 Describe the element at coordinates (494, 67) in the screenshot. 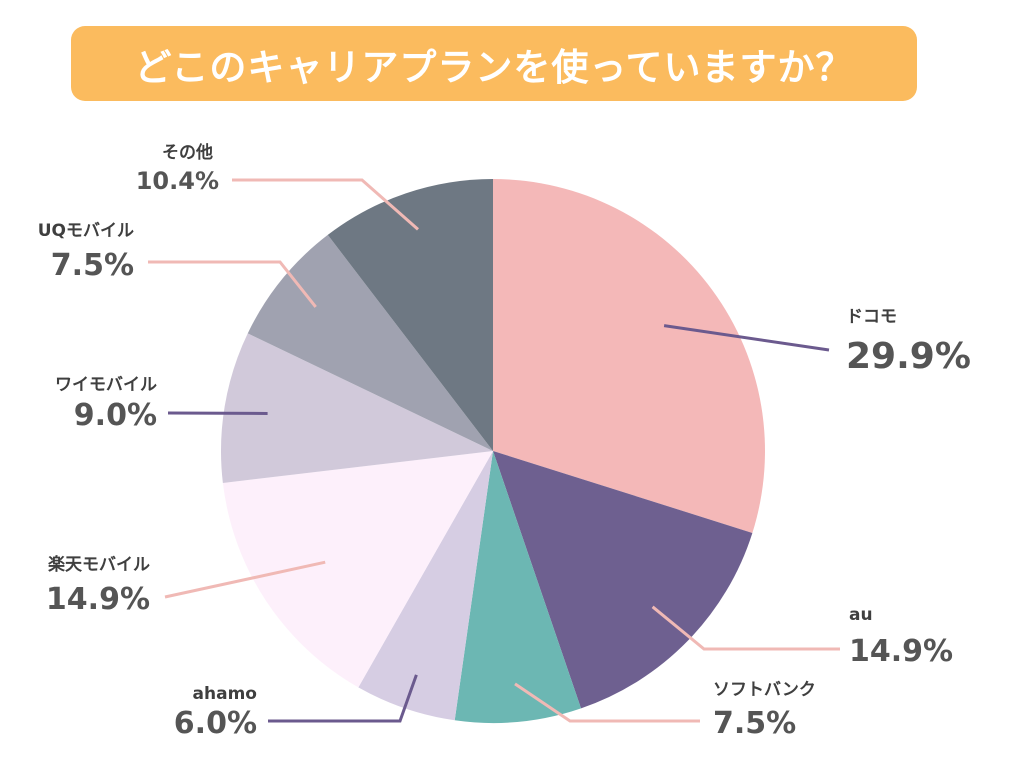

I see `chart-title: どこのキャリアプランを使っていますか？` at that location.